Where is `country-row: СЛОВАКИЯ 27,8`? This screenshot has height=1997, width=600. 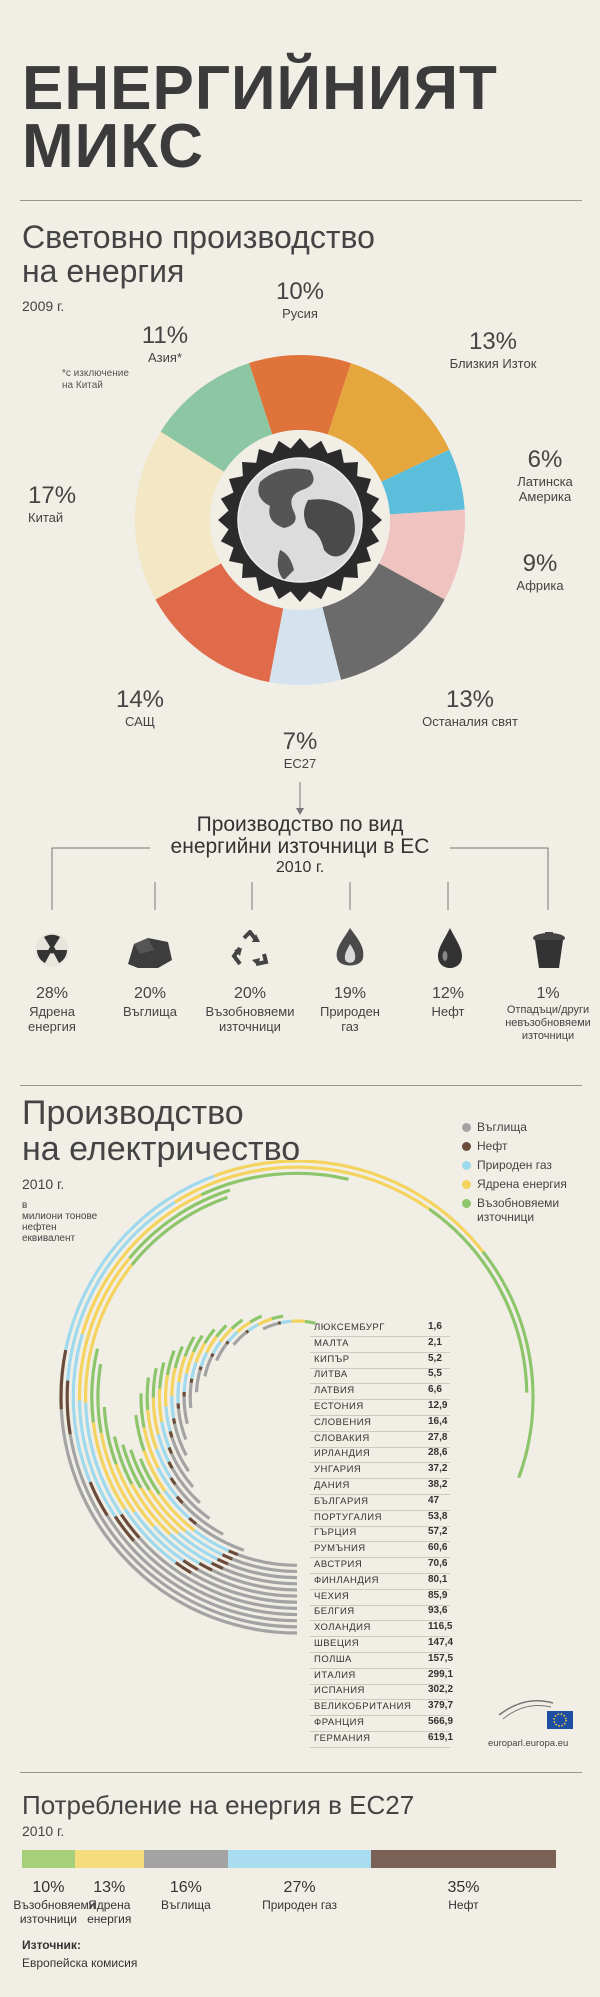
country-row: СЛОВАКИЯ 27,8 is located at coordinates (380, 1439).